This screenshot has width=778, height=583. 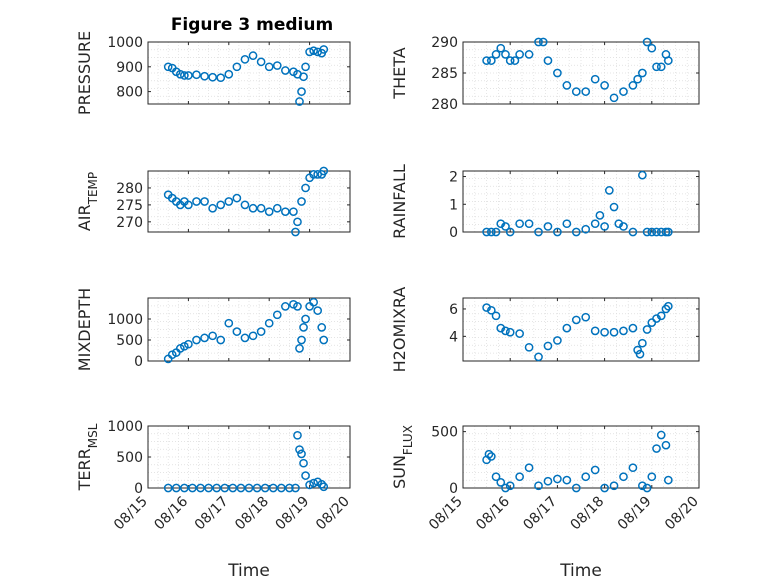 I want to click on x-tick-label: 08/16, so click(x=171, y=513).